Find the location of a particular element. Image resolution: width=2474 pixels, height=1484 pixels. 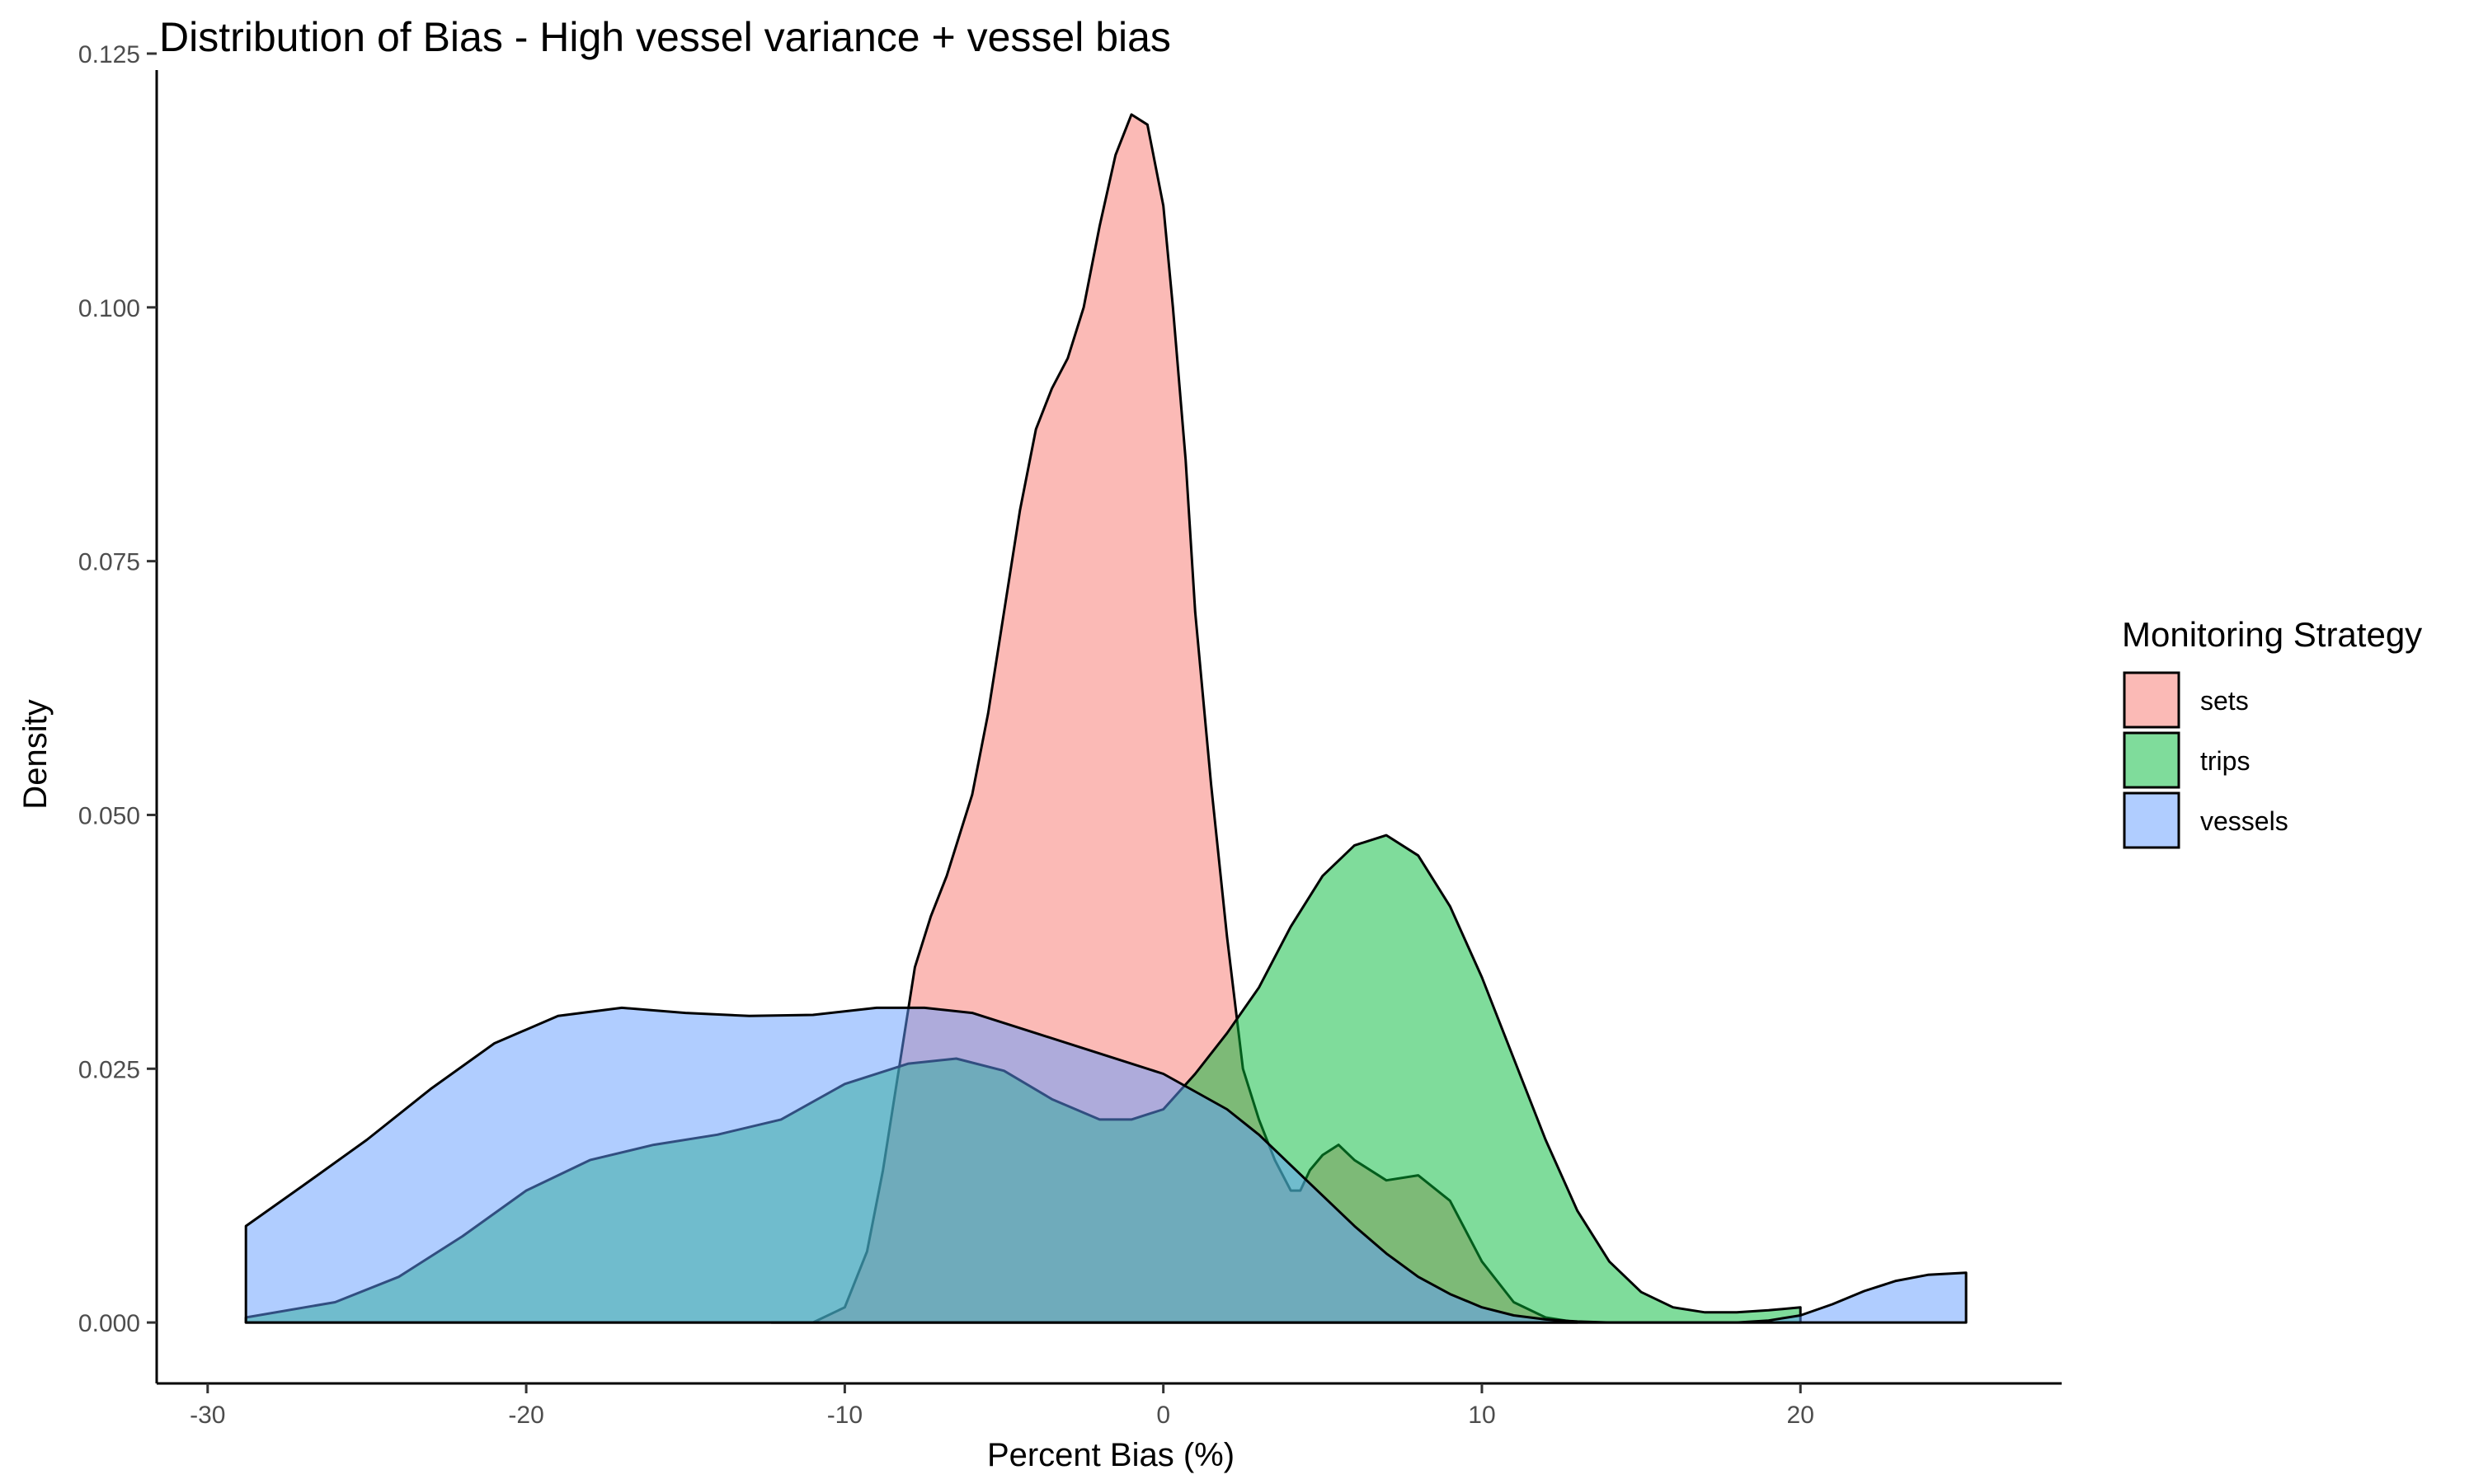

y-tick-label: 0.075 is located at coordinates (109, 562).